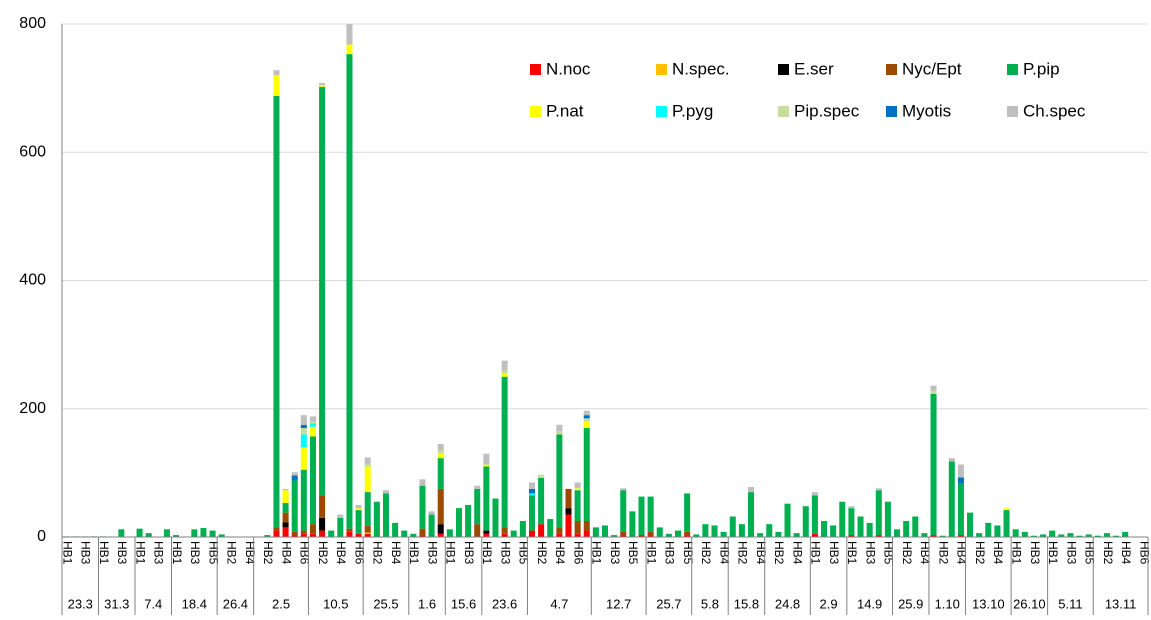 The width and height of the screenshot is (1151, 620). Describe the element at coordinates (668, 603) in the screenshot. I see `group-label: 25.7` at that location.